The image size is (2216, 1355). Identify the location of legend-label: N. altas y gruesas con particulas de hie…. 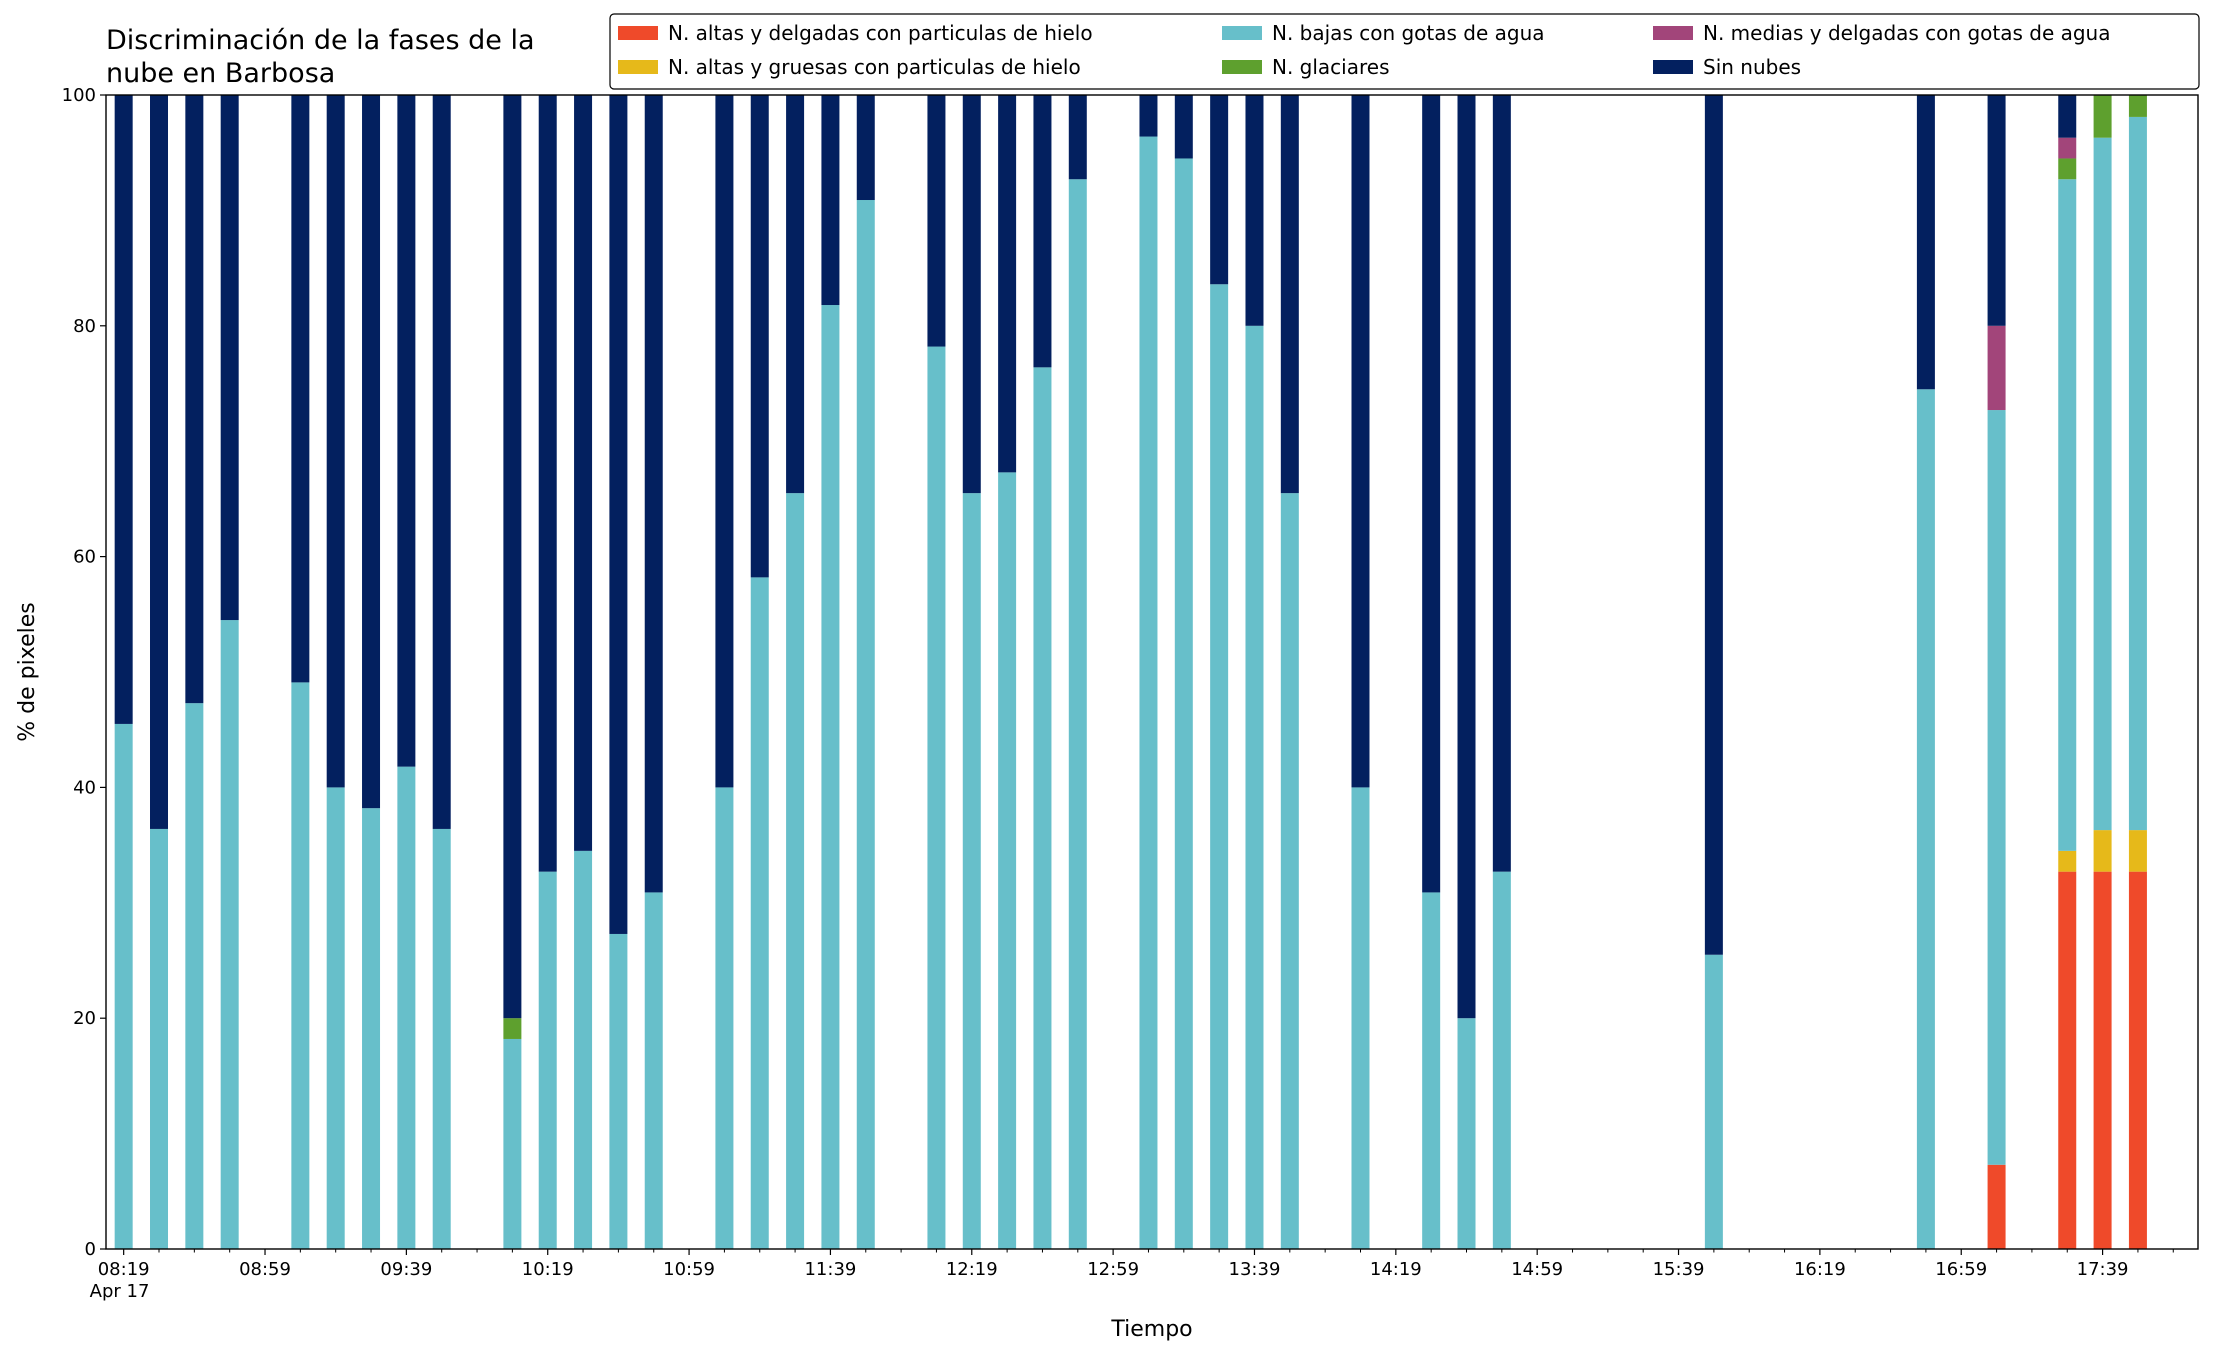
(874, 67).